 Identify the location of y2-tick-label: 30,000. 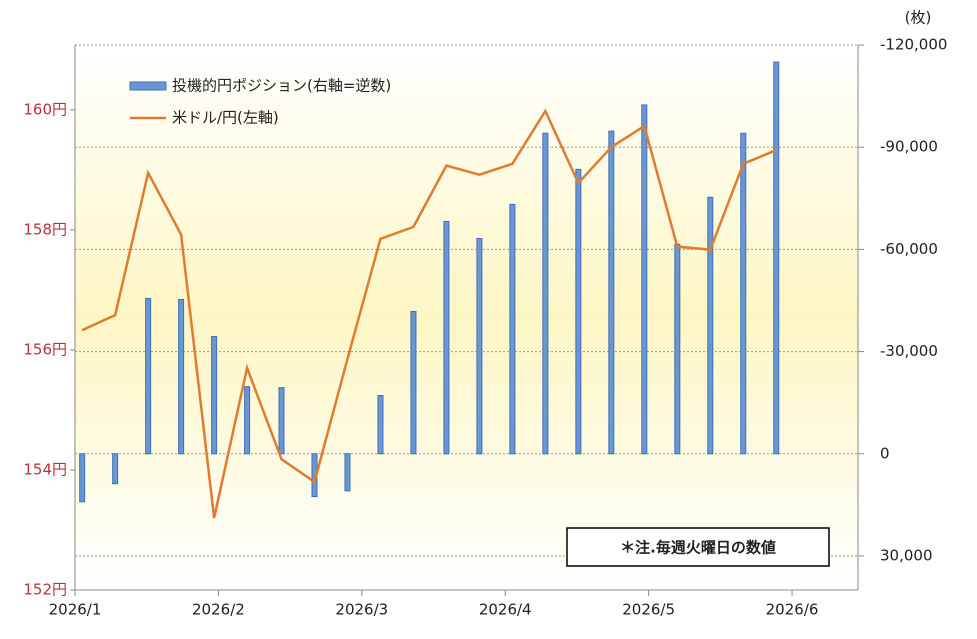
(906, 555).